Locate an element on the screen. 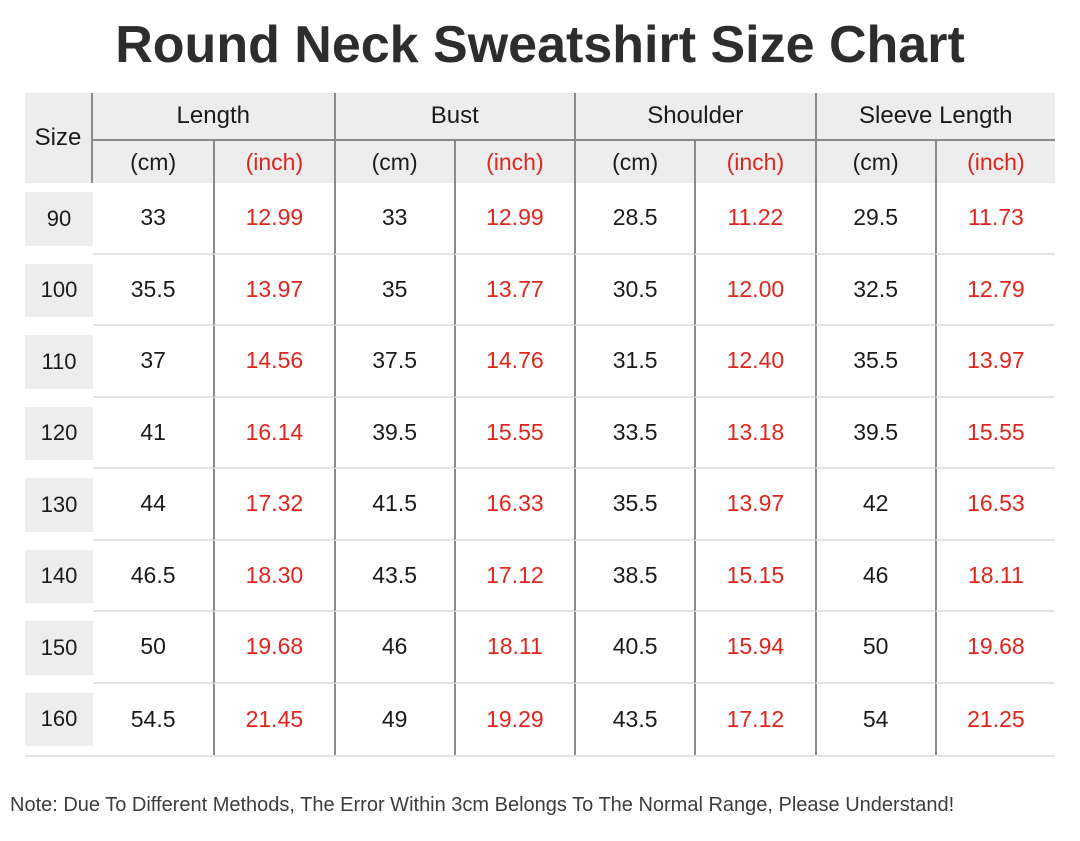 This screenshot has width=1080, height=841. cm-value: 28.5 is located at coordinates (634, 219).